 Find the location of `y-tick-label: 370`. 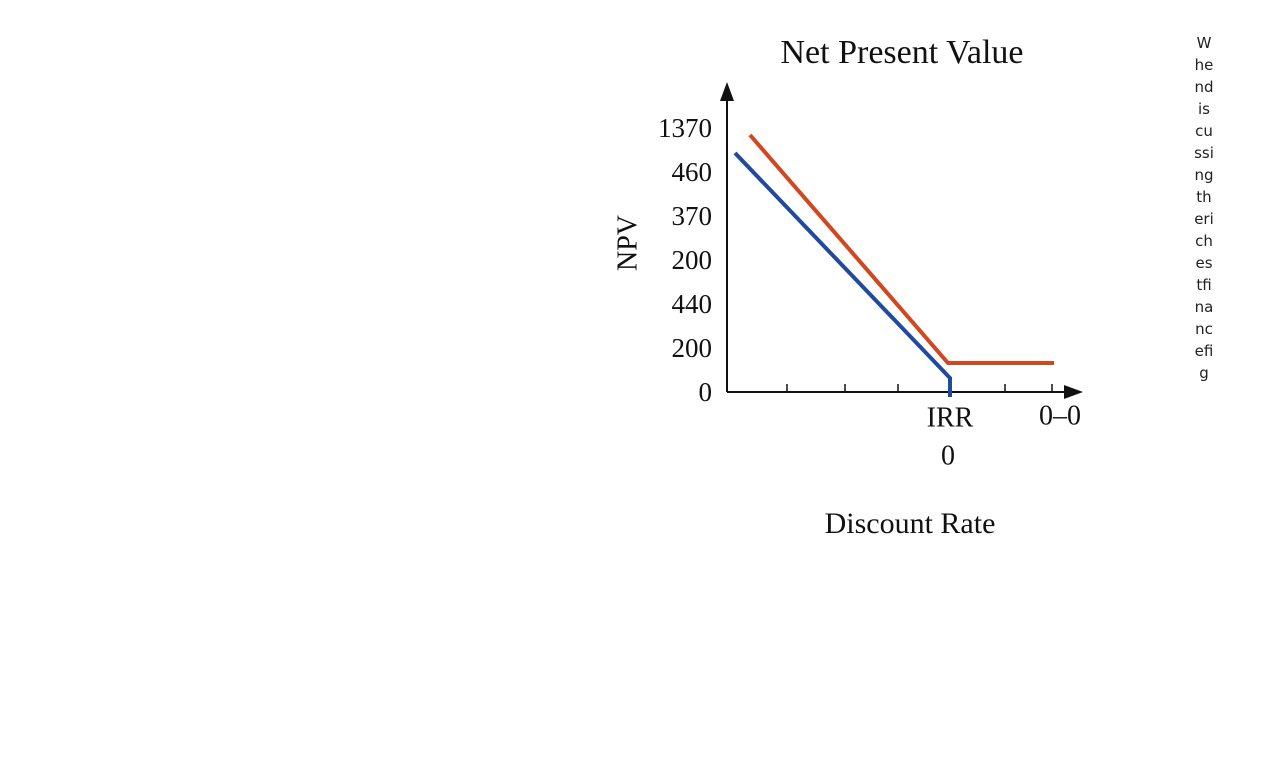

y-tick-label: 370 is located at coordinates (692, 216).